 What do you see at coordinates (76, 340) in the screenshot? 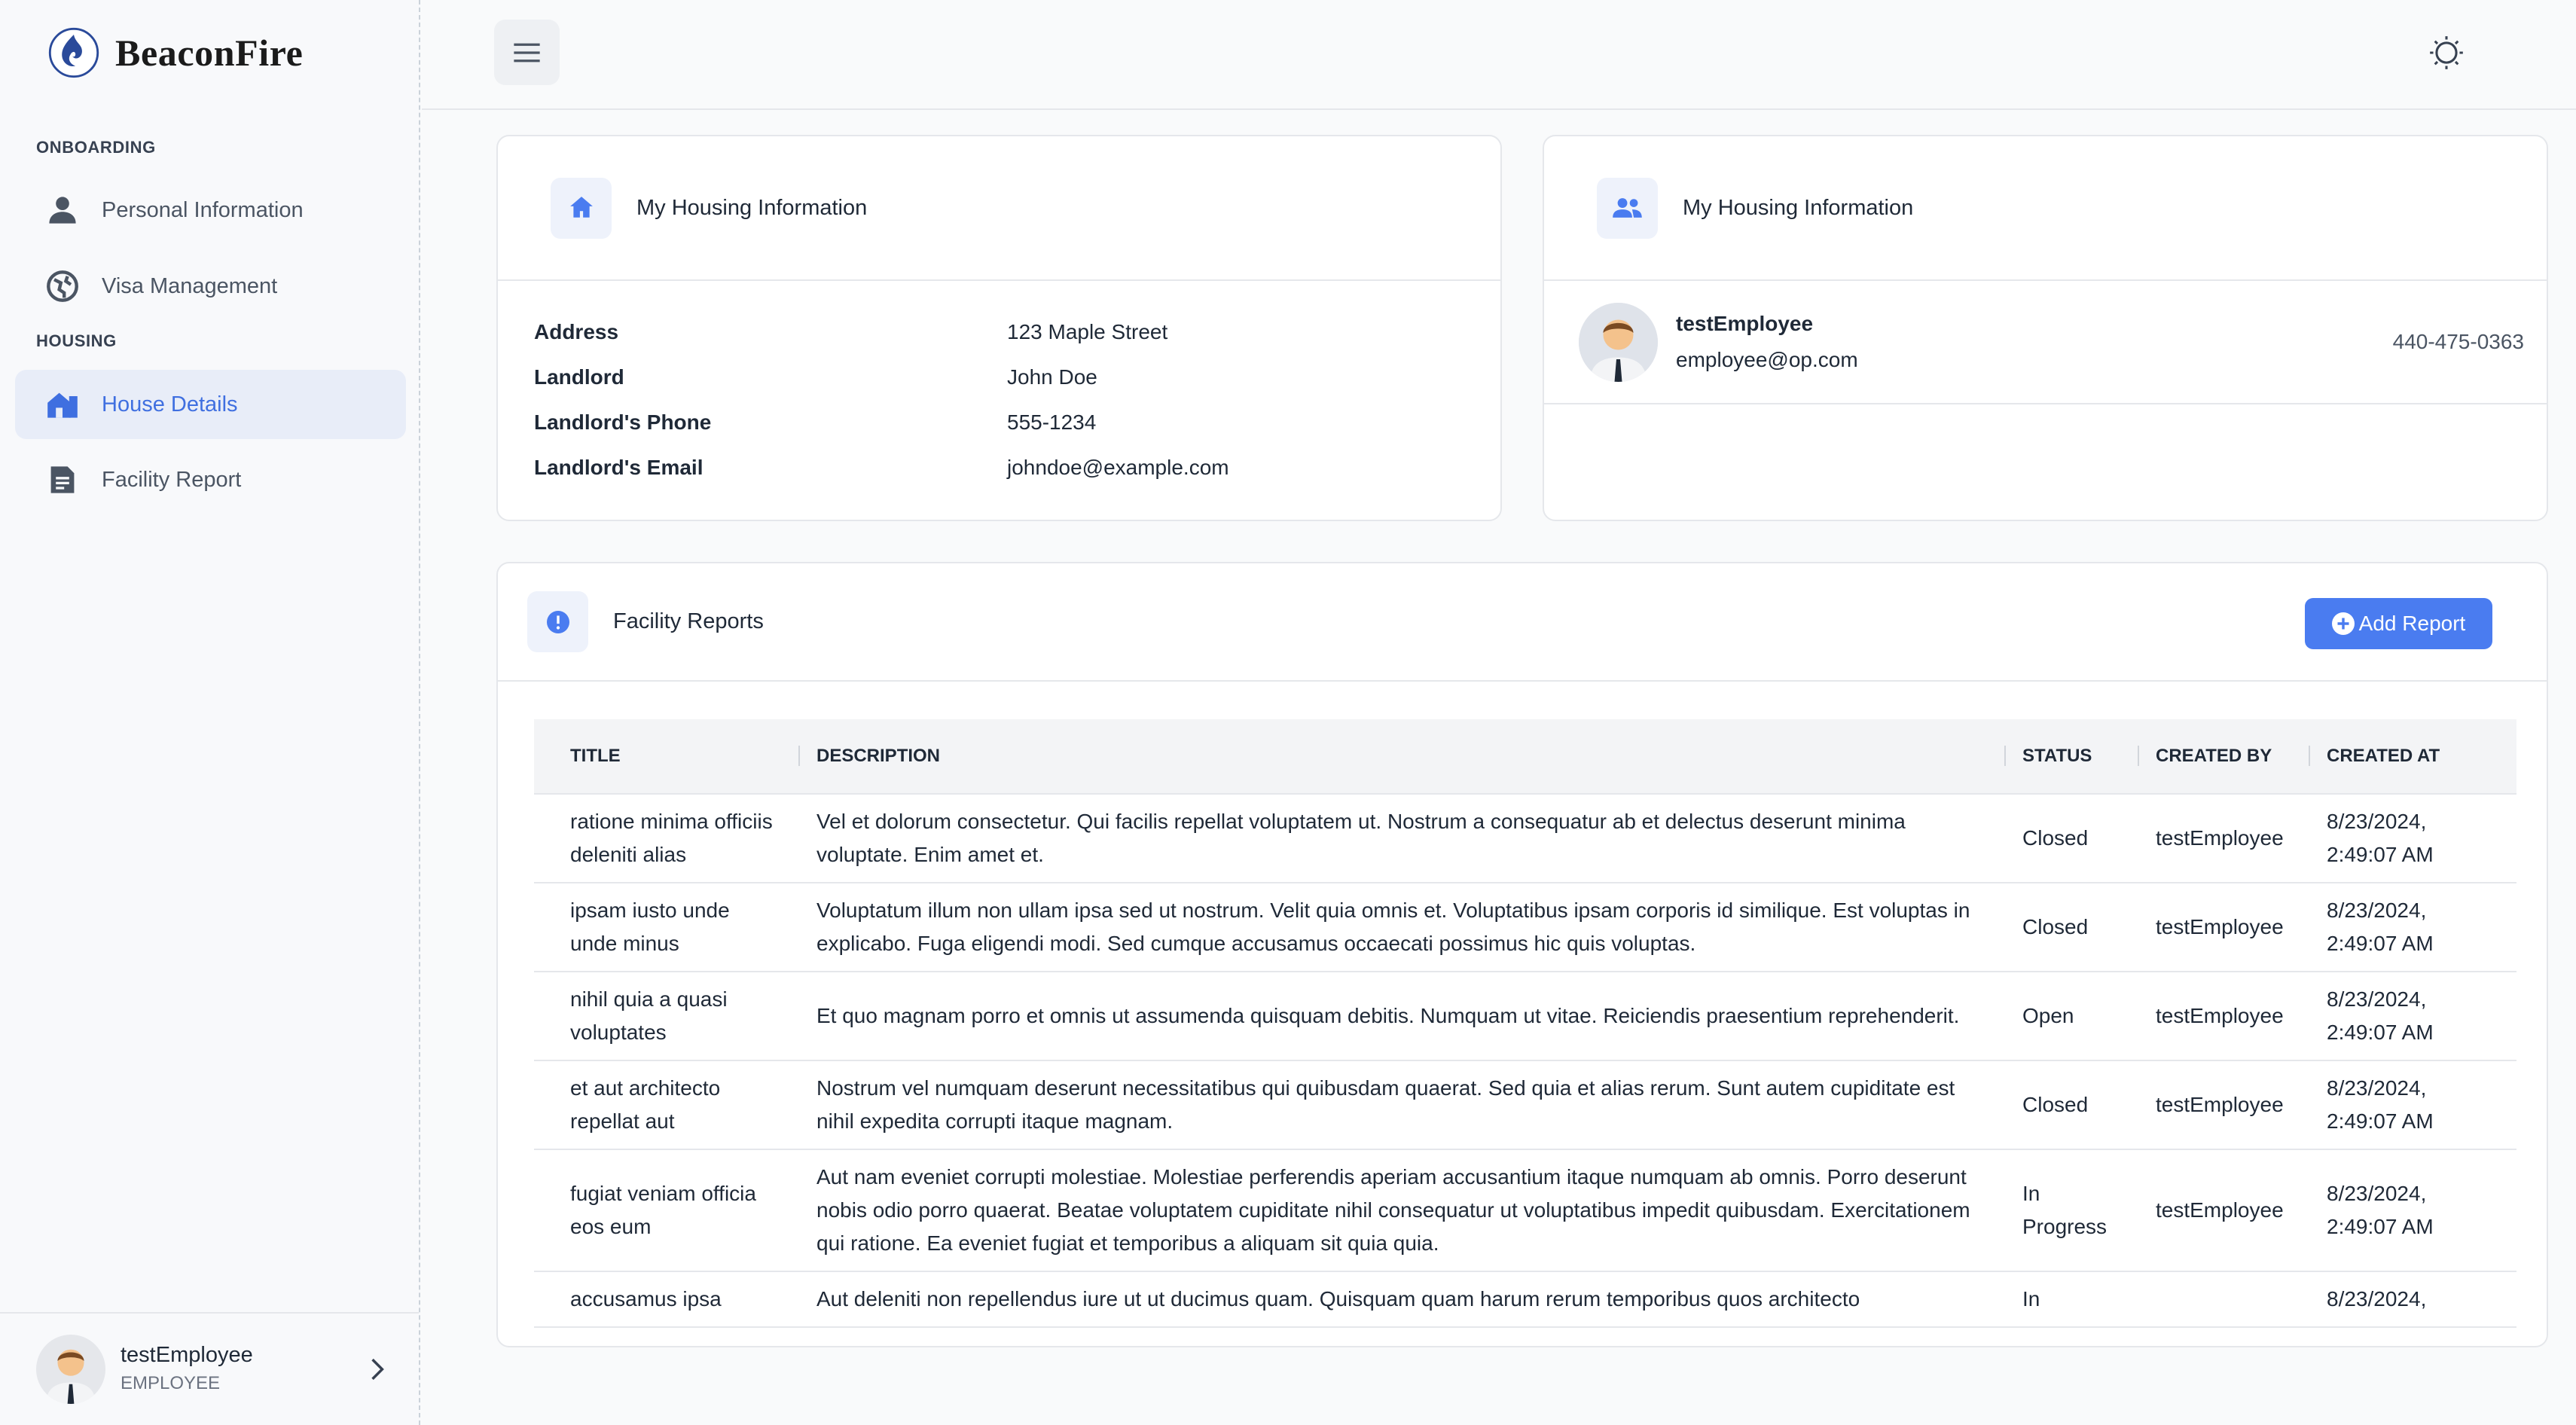
I see `section-housing: HOUSING` at bounding box center [76, 340].